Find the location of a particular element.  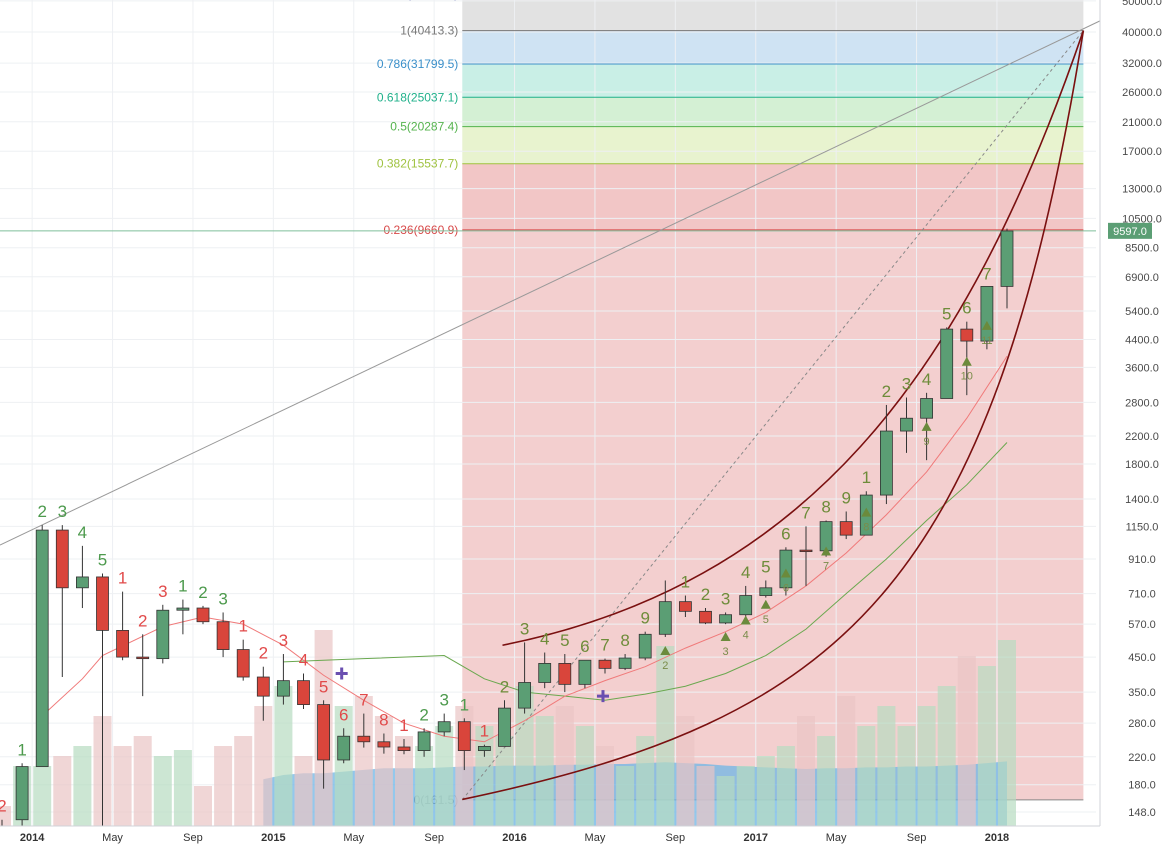

y-tick-label: 21000.0 is located at coordinates (1142, 123).